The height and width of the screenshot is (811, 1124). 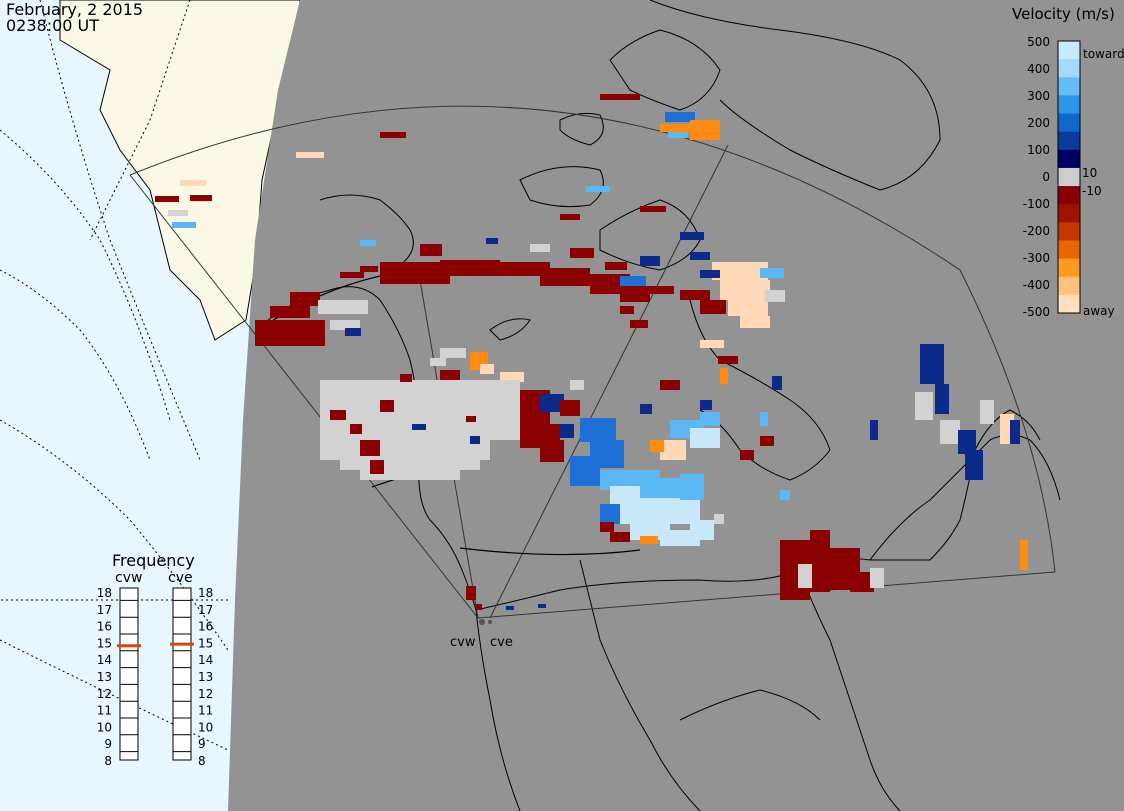 What do you see at coordinates (205, 727) in the screenshot?
I see `frequency-level-label-cve: 10` at bounding box center [205, 727].